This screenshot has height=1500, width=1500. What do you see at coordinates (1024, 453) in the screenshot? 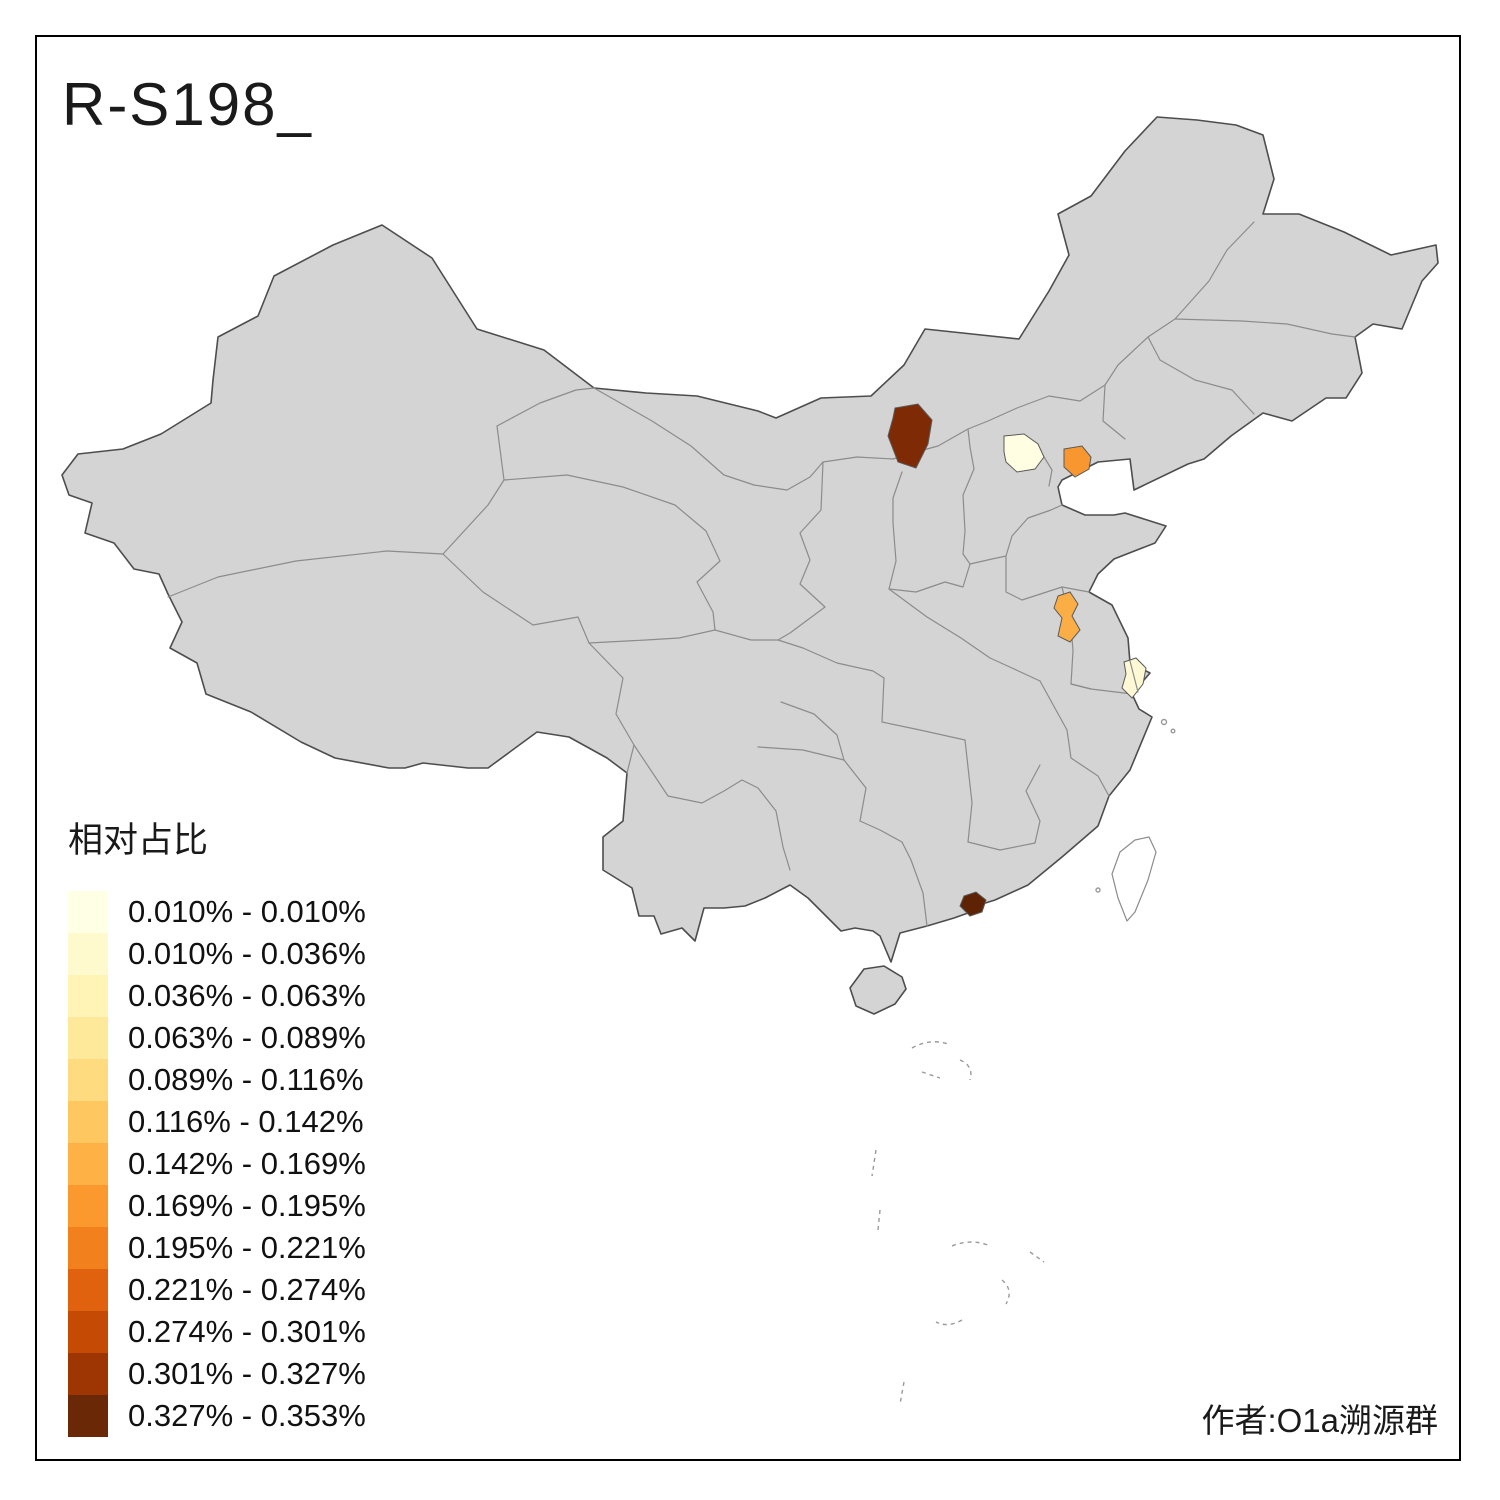
I see `region-beijing` at bounding box center [1024, 453].